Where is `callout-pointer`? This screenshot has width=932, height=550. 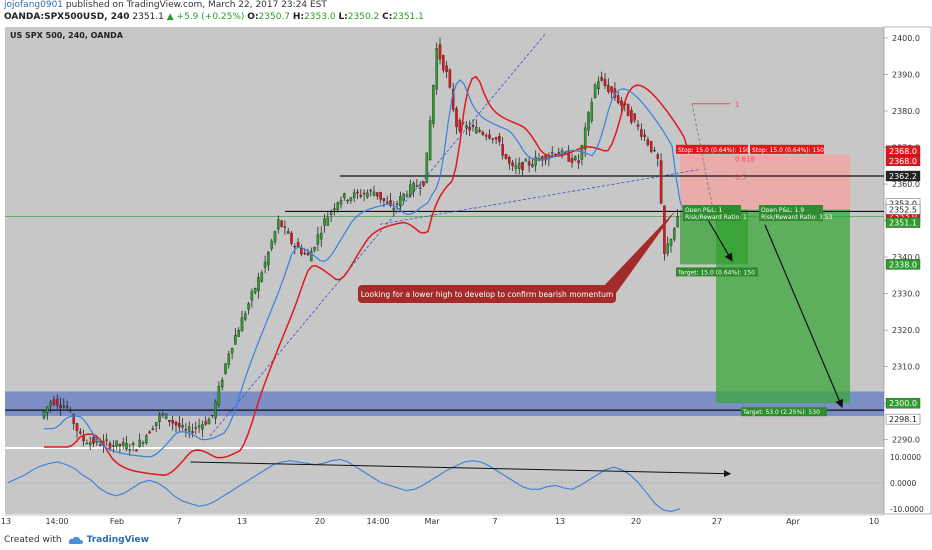 callout-pointer is located at coordinates (638, 253).